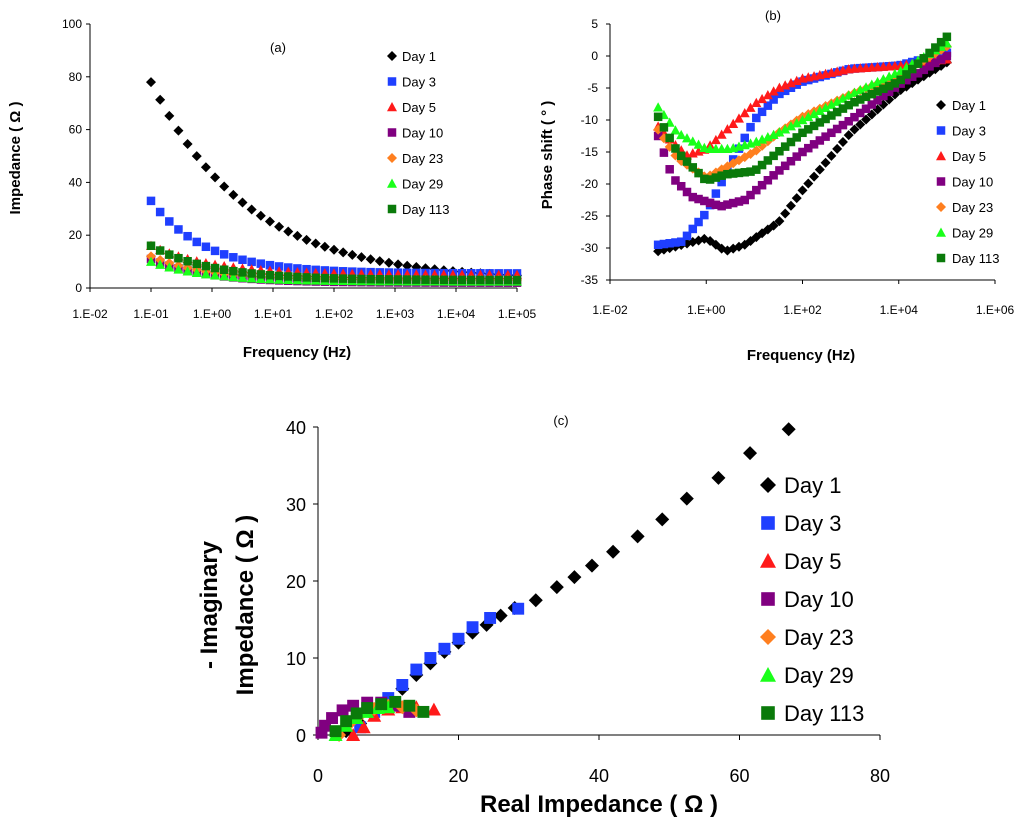  What do you see at coordinates (592, 88) in the screenshot?
I see `y-tick-label: -5` at bounding box center [592, 88].